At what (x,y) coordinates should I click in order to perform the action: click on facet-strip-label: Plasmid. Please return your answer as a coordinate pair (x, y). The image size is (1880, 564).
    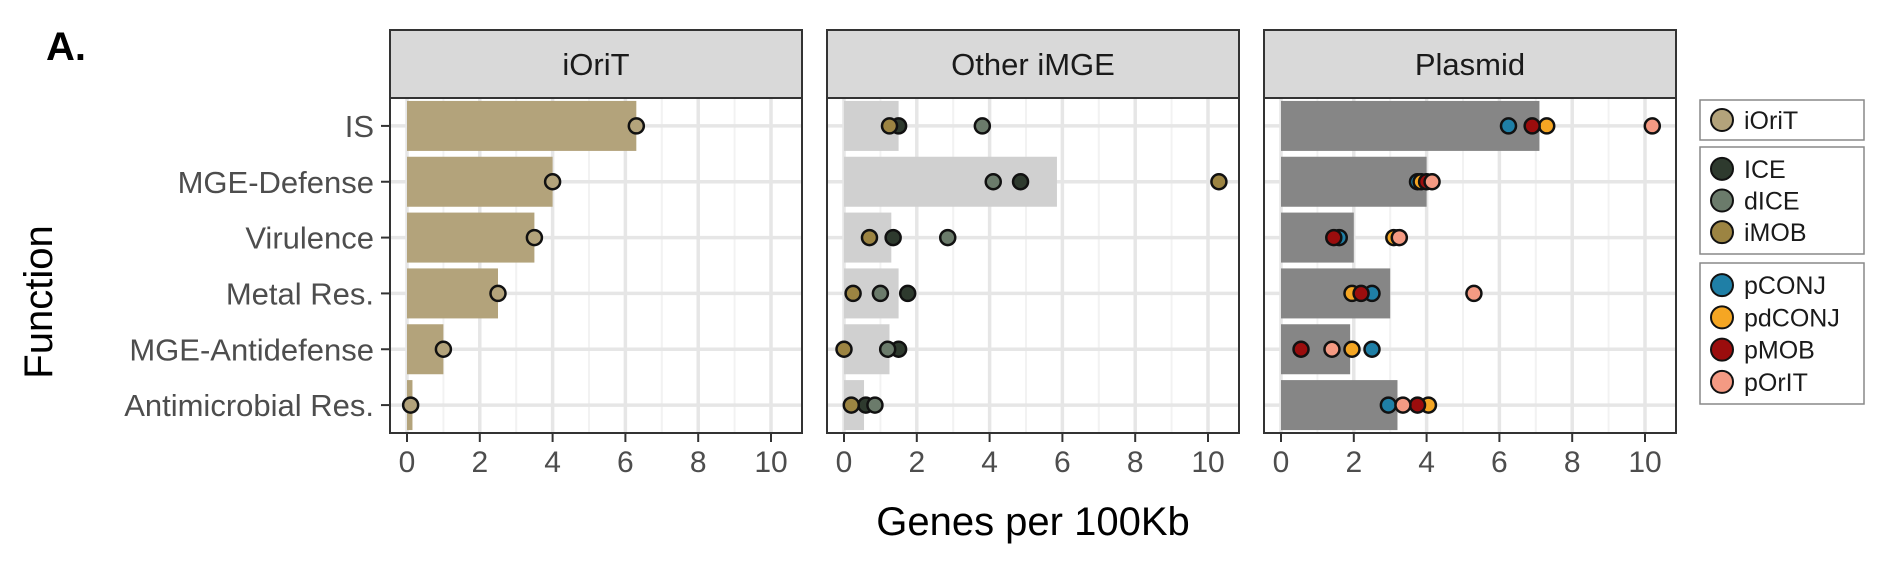
    Looking at the image, I should click on (1470, 64).